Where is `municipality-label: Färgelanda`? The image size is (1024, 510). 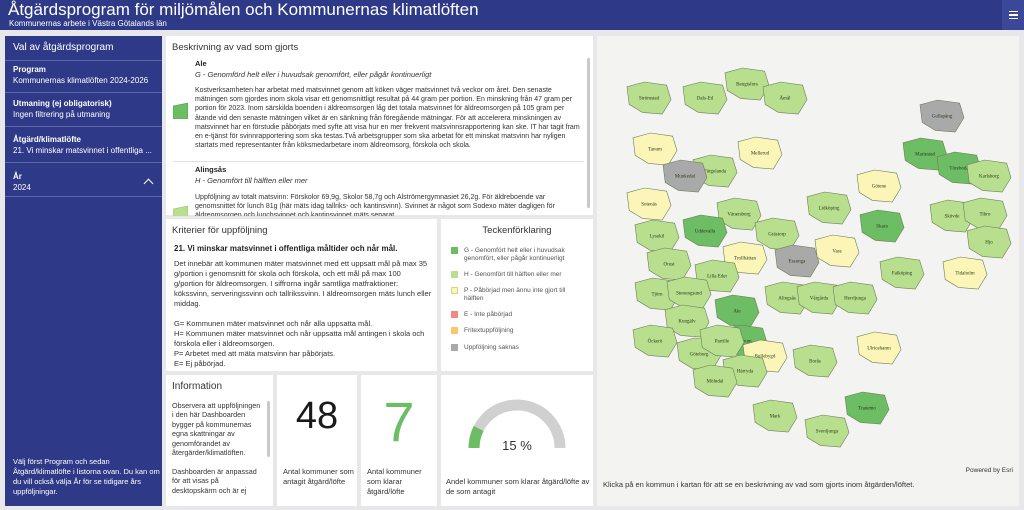 municipality-label: Färgelanda is located at coordinates (715, 172).